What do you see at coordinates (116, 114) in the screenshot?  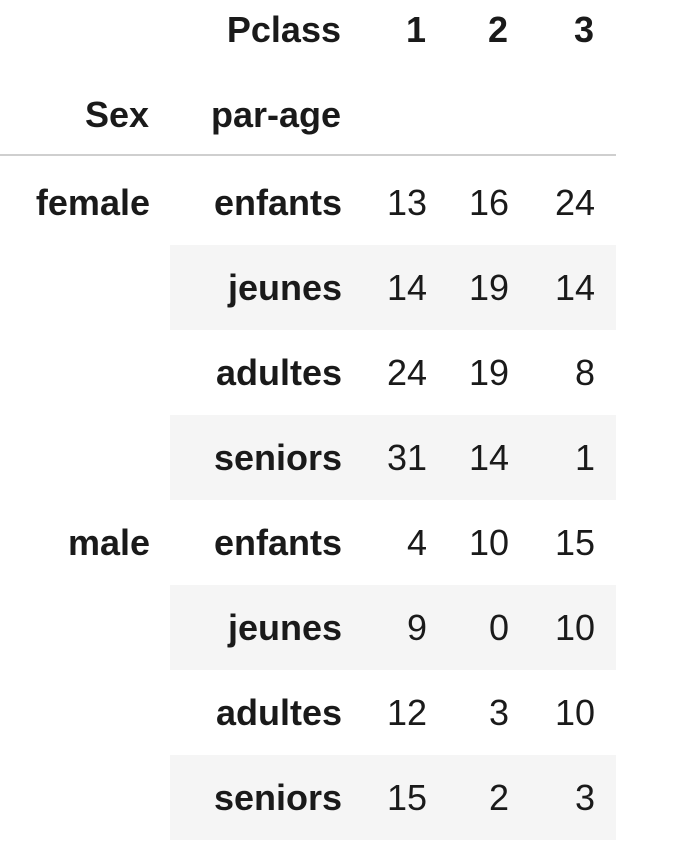 I see `index-label-sex: Sex` at bounding box center [116, 114].